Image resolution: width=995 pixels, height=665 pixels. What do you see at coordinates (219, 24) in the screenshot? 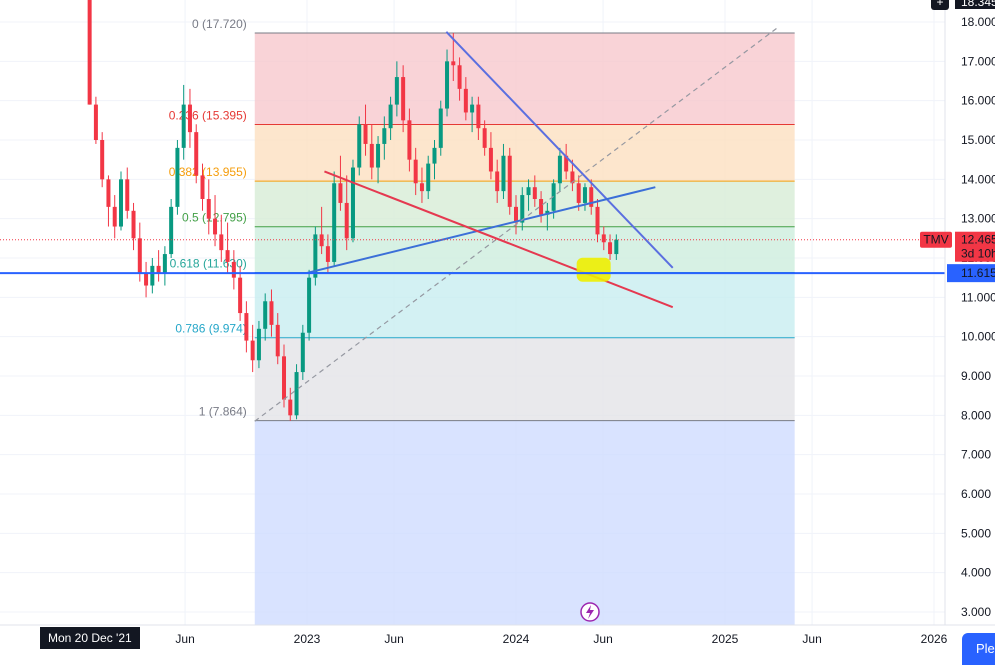
I see `fib-label-0: 0 (17.720)` at bounding box center [219, 24].